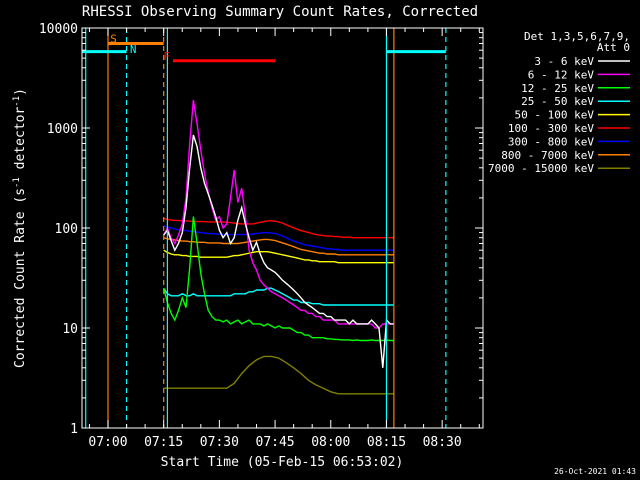 The height and width of the screenshot is (480, 640). I want to click on x-tick-label-5: 08:15, so click(386, 442).